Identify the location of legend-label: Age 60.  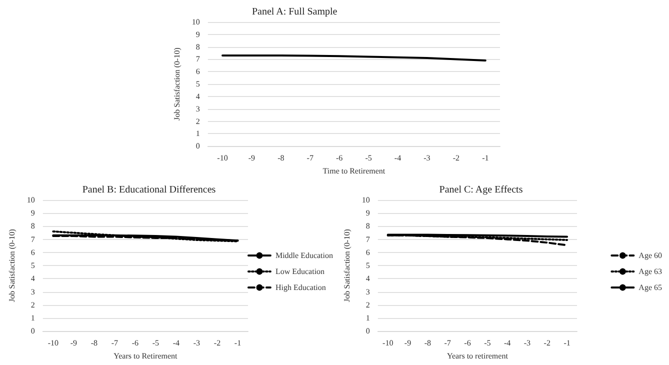
(650, 255).